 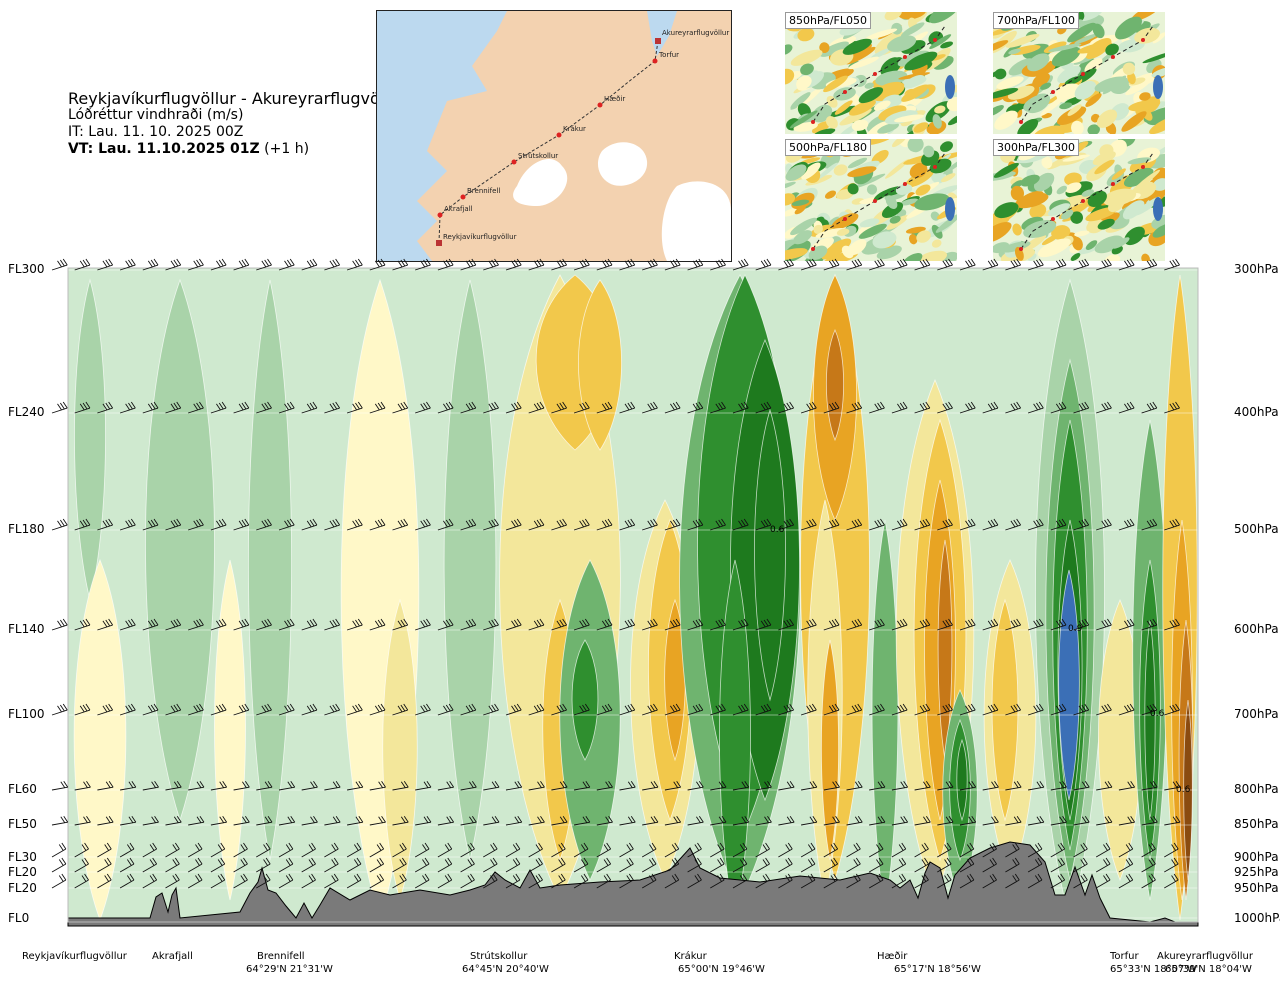 What do you see at coordinates (1150, 720) in the screenshot?
I see `velocity-contour` at bounding box center [1150, 720].